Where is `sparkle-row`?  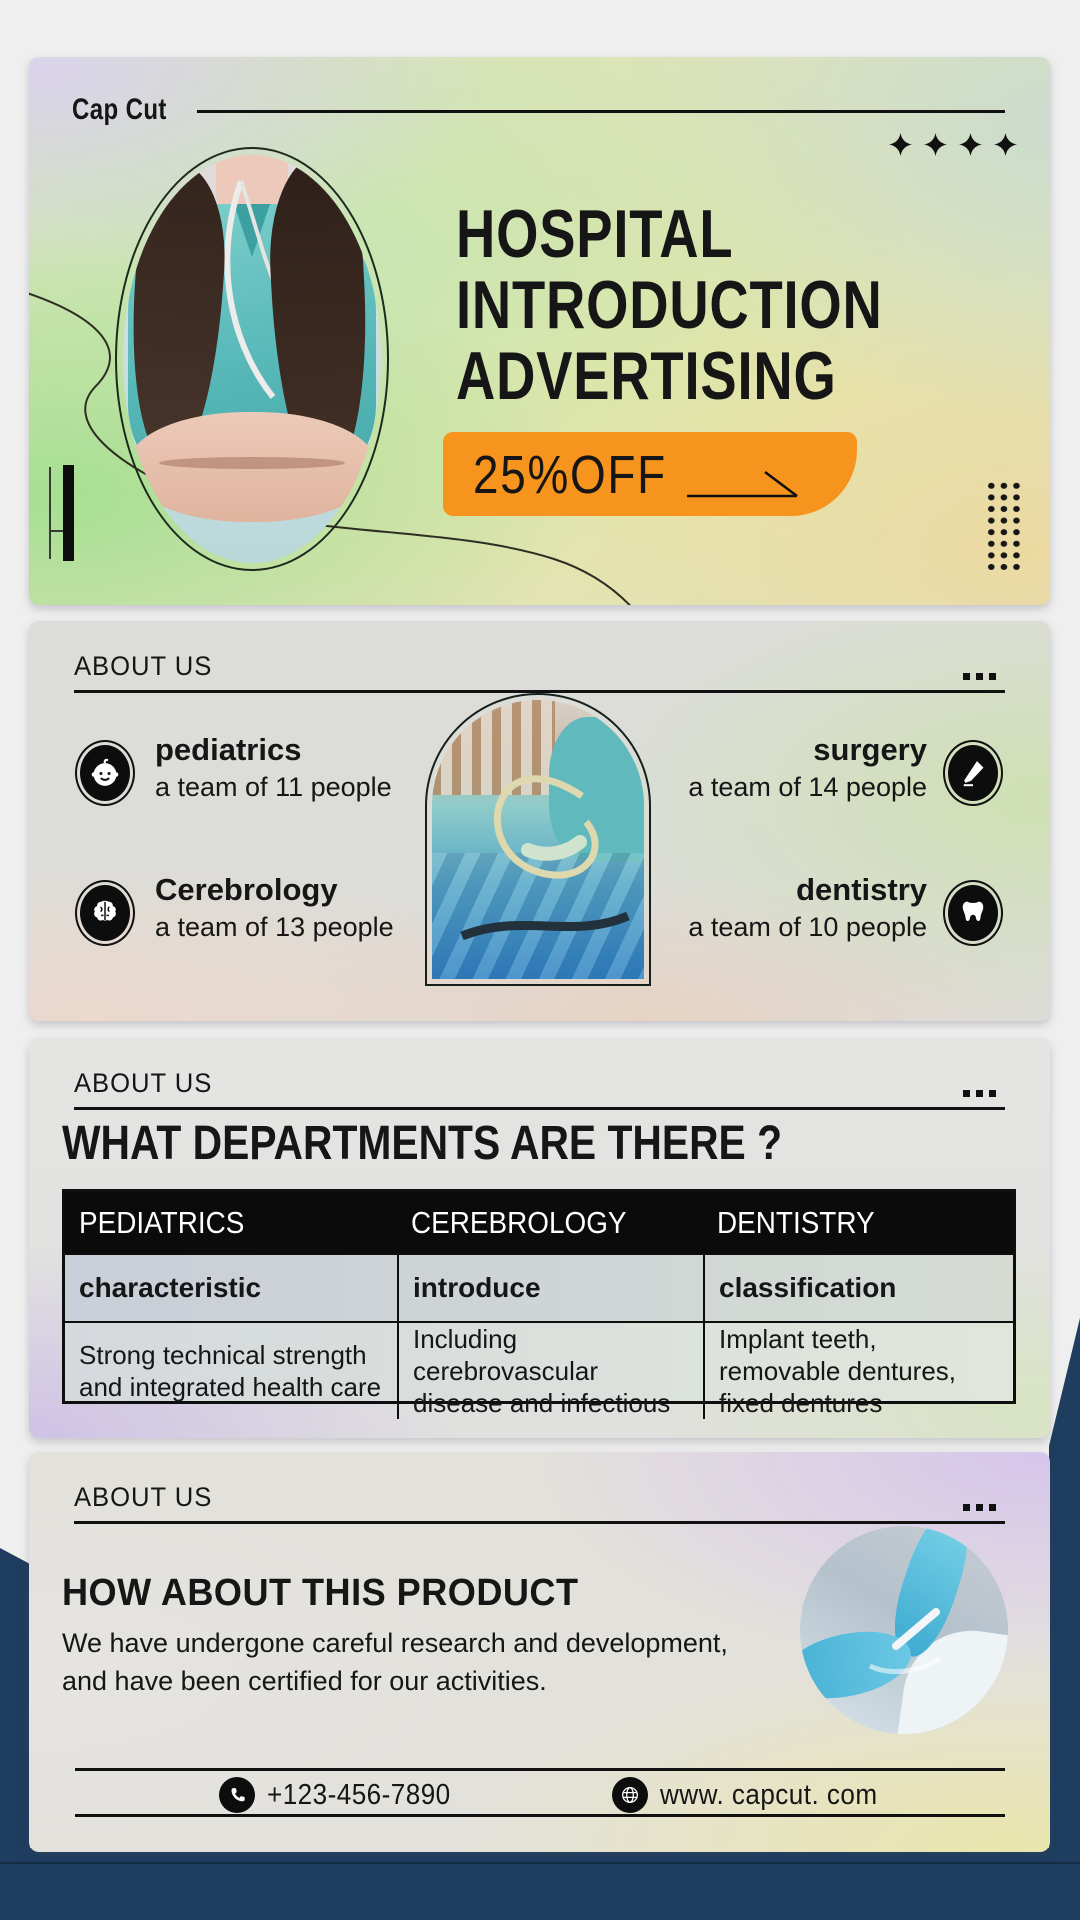
sparkle-row is located at coordinates (953, 144).